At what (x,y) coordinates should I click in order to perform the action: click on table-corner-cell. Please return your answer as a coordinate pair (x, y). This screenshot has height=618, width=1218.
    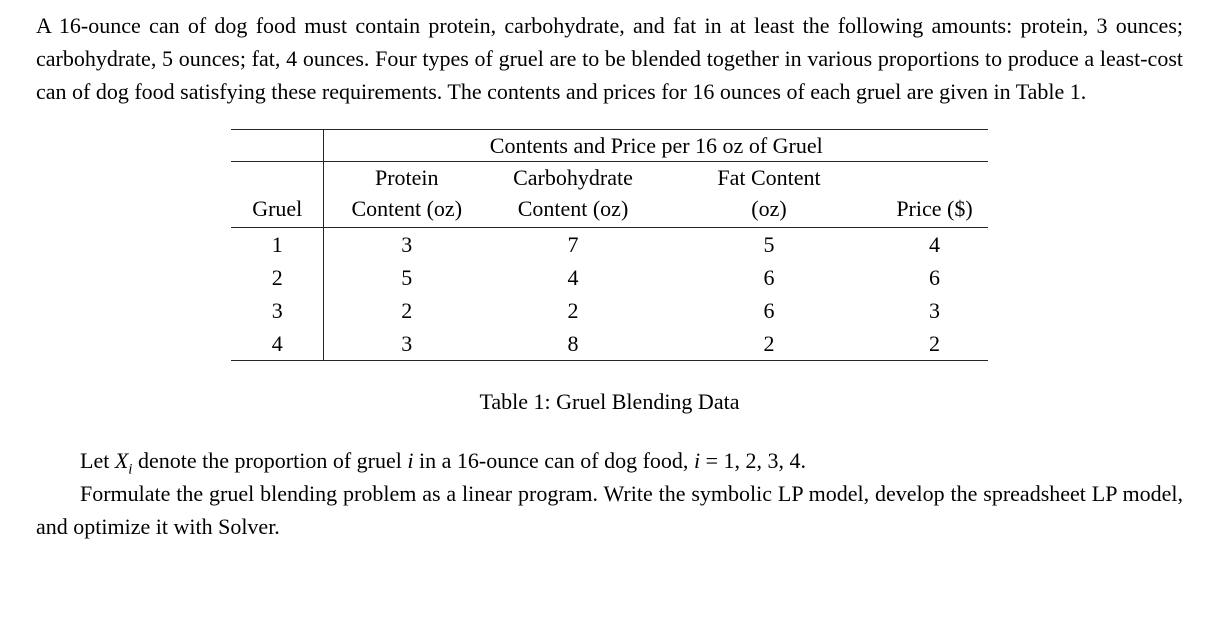
    Looking at the image, I should click on (277, 145).